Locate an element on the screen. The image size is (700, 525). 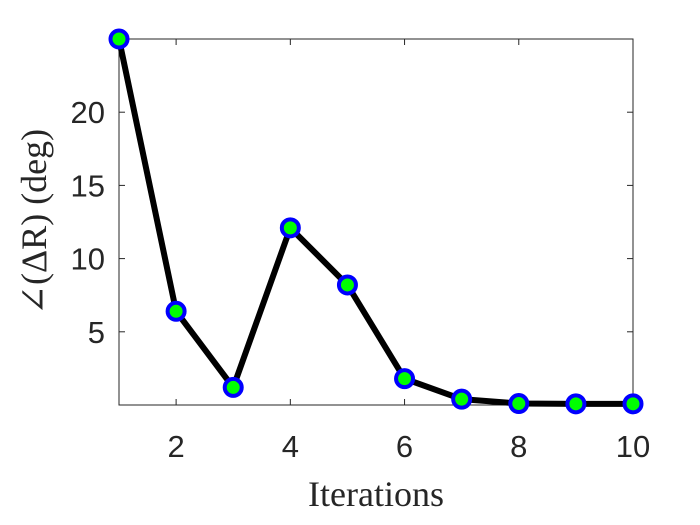
x-tick-label: 2 is located at coordinates (175, 446).